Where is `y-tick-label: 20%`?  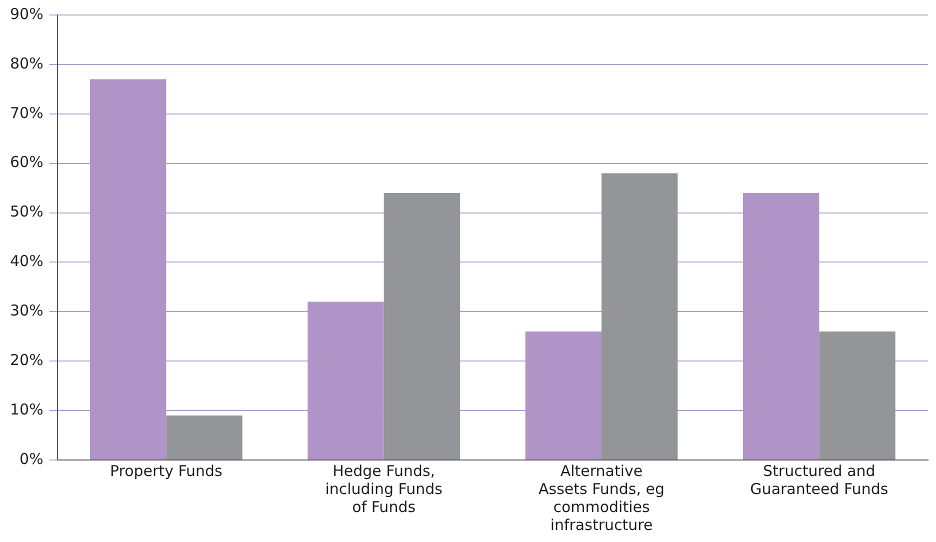
y-tick-label: 20% is located at coordinates (27, 360).